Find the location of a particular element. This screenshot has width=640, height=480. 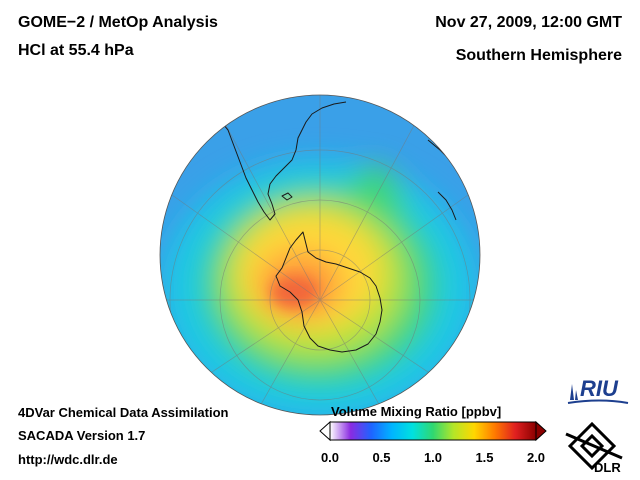

colorbar-high-arrow is located at coordinates (541, 431).